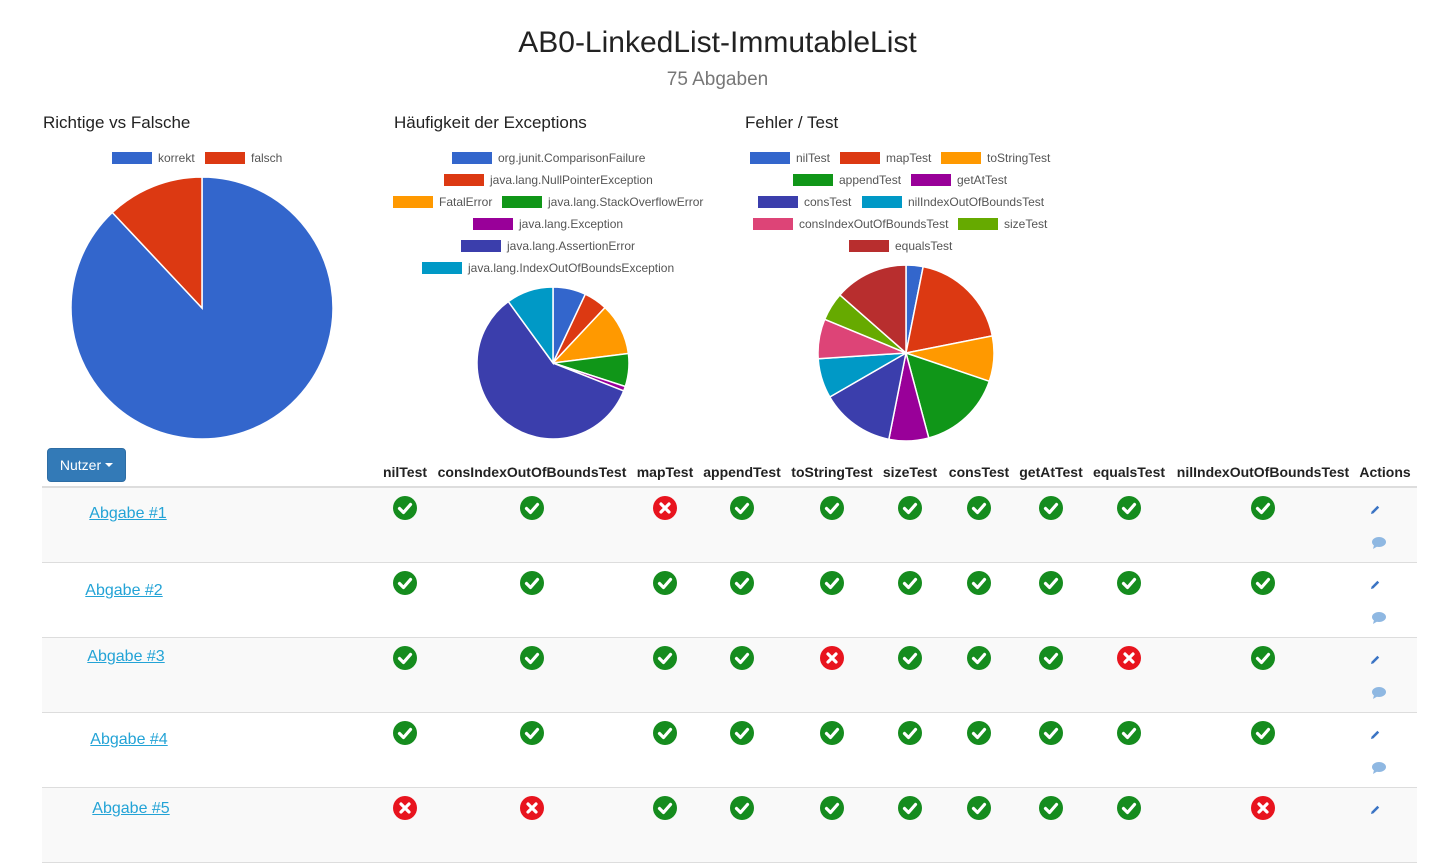  What do you see at coordinates (570, 246) in the screenshot?
I see `legend-label-java-lang-assertionerror: java.lang.AssertionError` at bounding box center [570, 246].